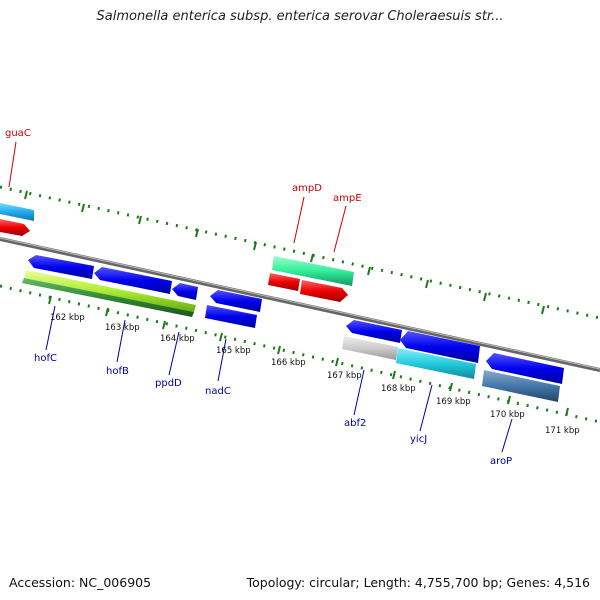 This screenshot has height=600, width=600. What do you see at coordinates (231, 316) in the screenshot?
I see `gene-bar-nadc-lower` at bounding box center [231, 316].